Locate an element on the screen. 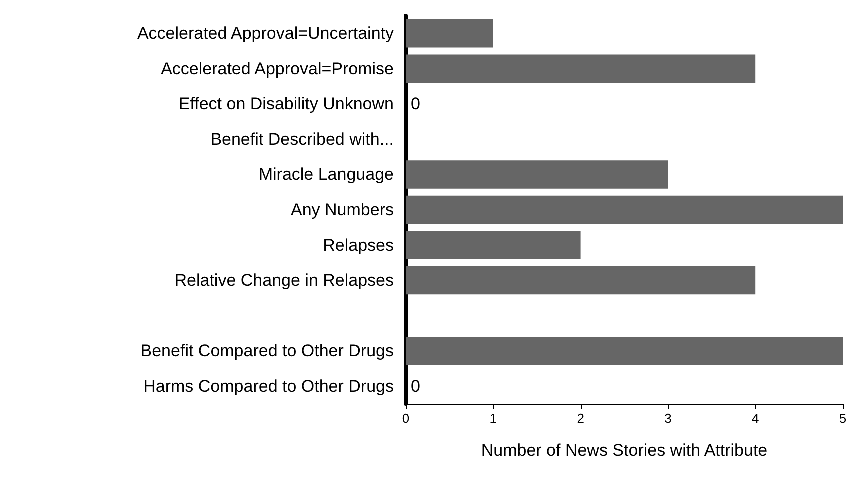 The image size is (859, 496). x-tick-label: 2 is located at coordinates (580, 418).